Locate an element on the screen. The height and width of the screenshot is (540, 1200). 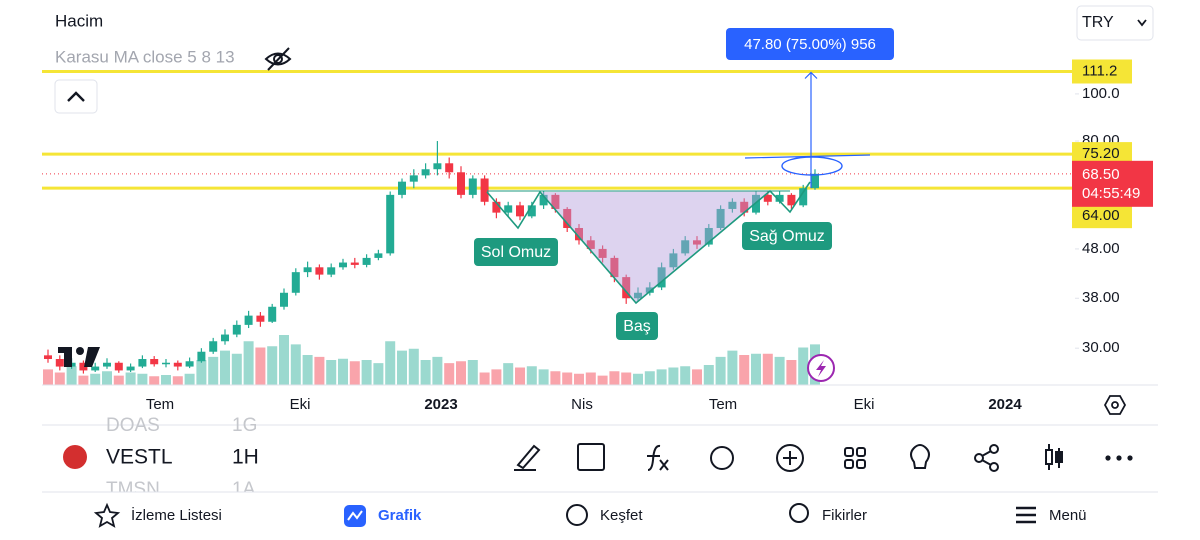
nav-item: Fikirler is located at coordinates (844, 515).